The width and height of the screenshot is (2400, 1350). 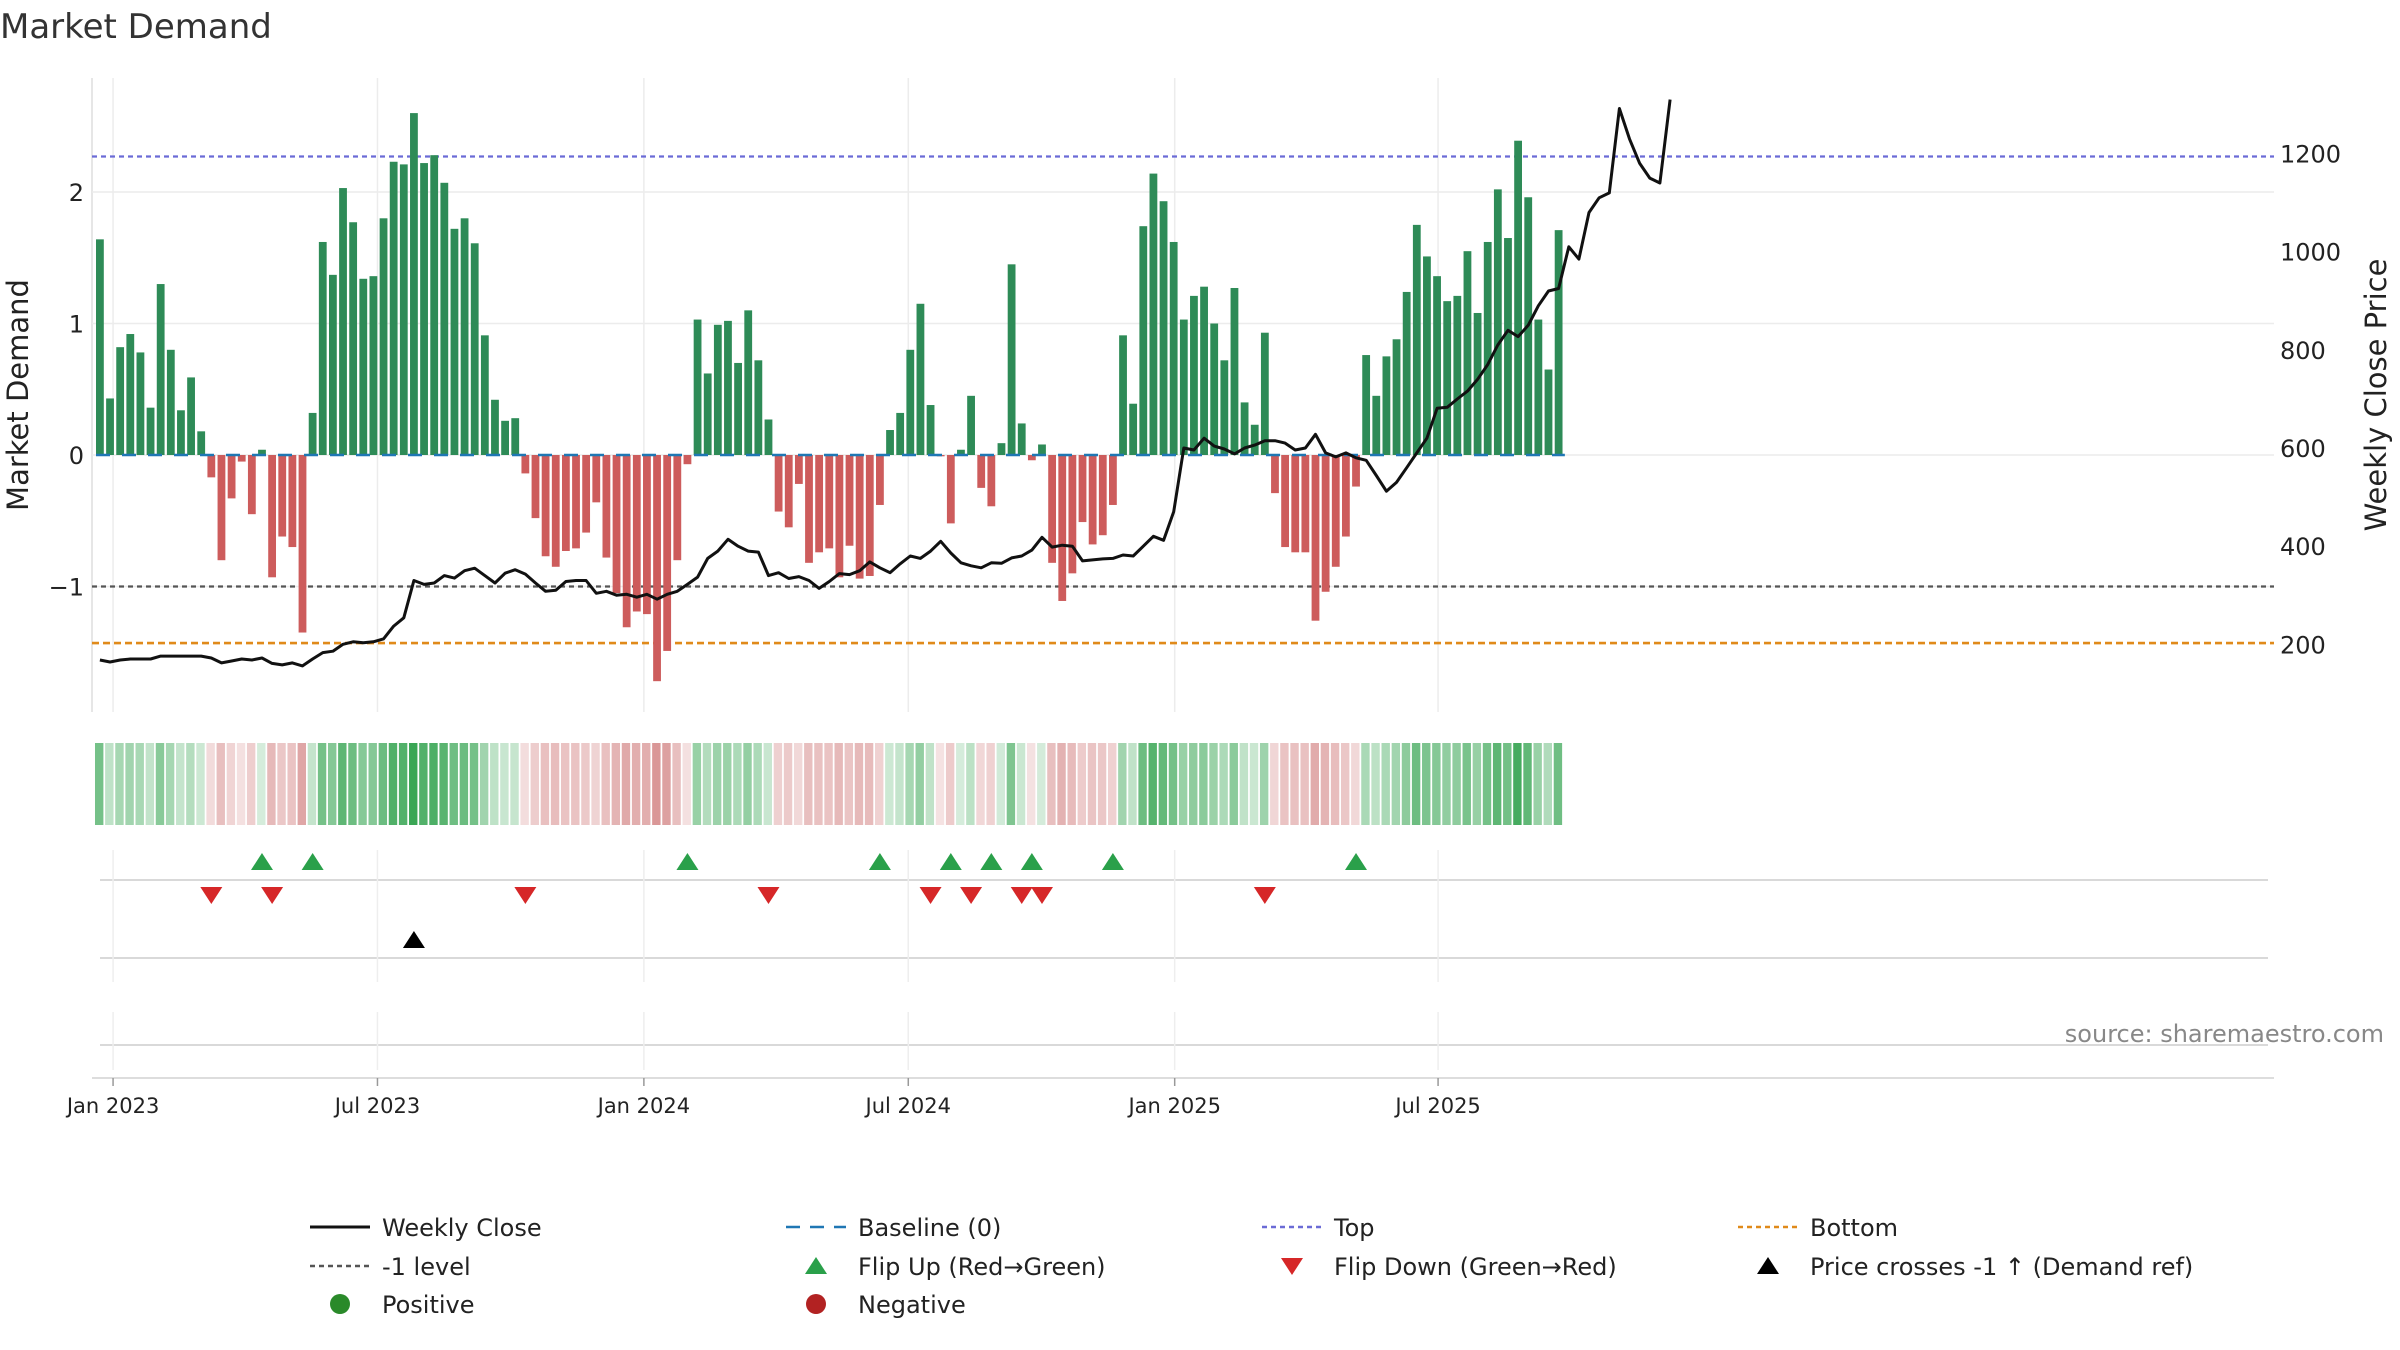 I want to click on x-tick-label: Jan 2024, so click(x=643, y=1106).